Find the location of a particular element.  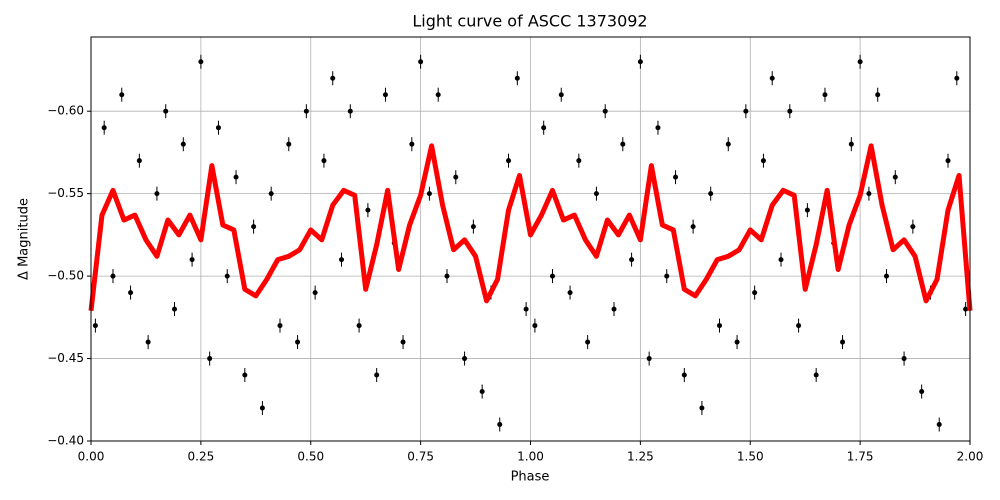

x-tick-label: 0.25 is located at coordinates (201, 457).